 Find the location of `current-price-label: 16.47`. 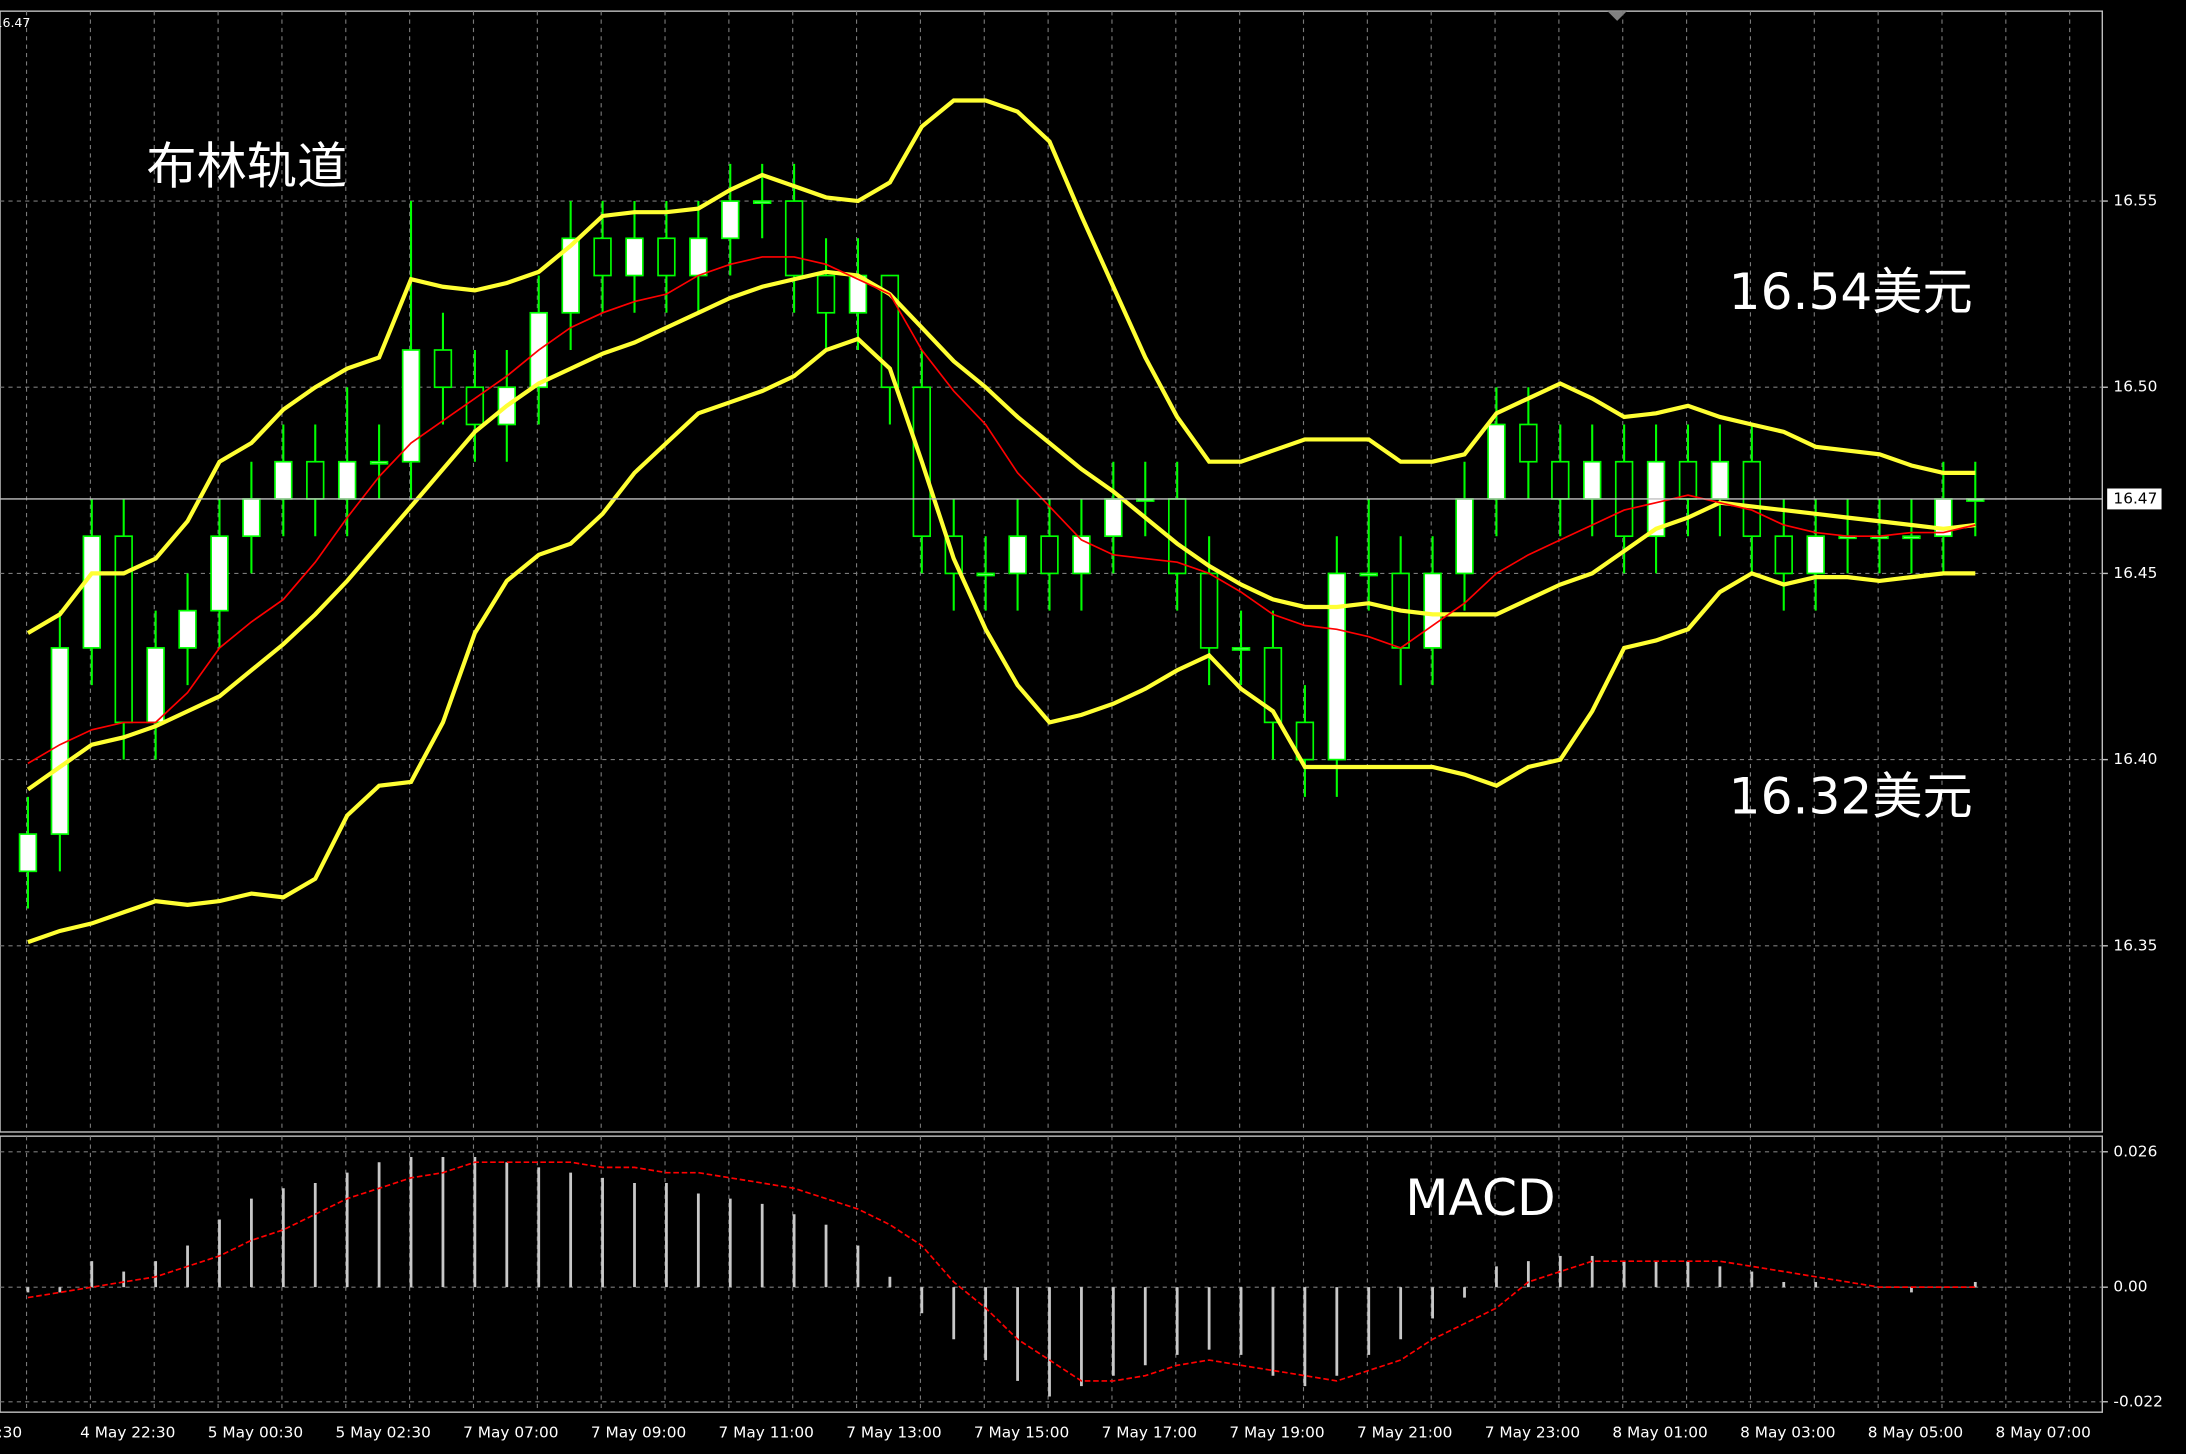

current-price-label: 16.47 is located at coordinates (2135, 498).